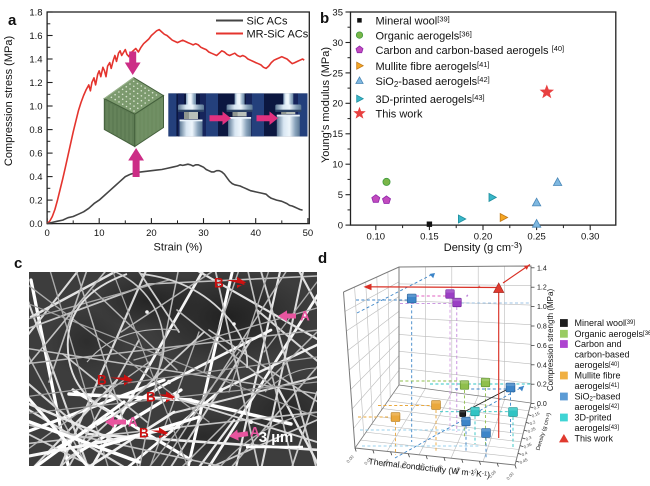 This screenshot has height=486, width=650. Describe the element at coordinates (278, 35) in the screenshot. I see `svg-text: MR-SiC ACs` at that location.